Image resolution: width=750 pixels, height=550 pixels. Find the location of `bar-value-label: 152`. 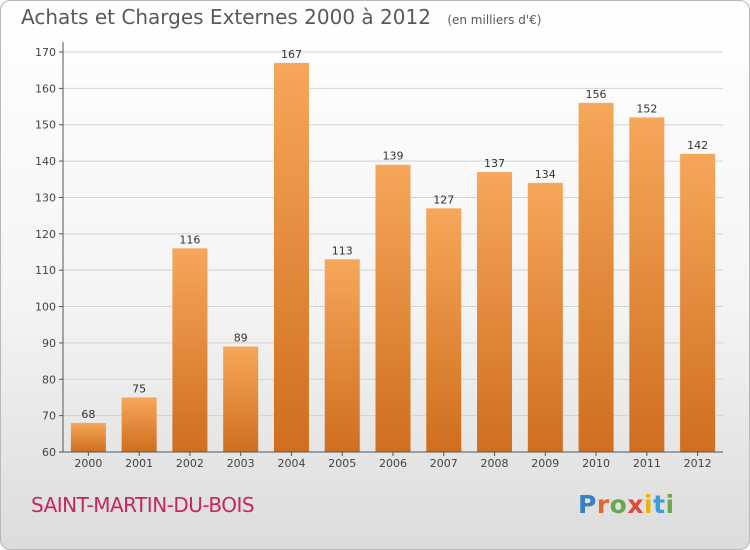

bar-value-label: 152 is located at coordinates (646, 108).